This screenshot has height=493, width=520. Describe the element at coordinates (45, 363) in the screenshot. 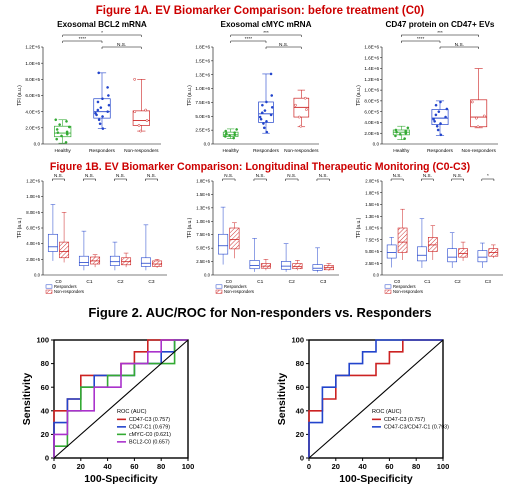

I see `y-tick-label: 80` at that location.